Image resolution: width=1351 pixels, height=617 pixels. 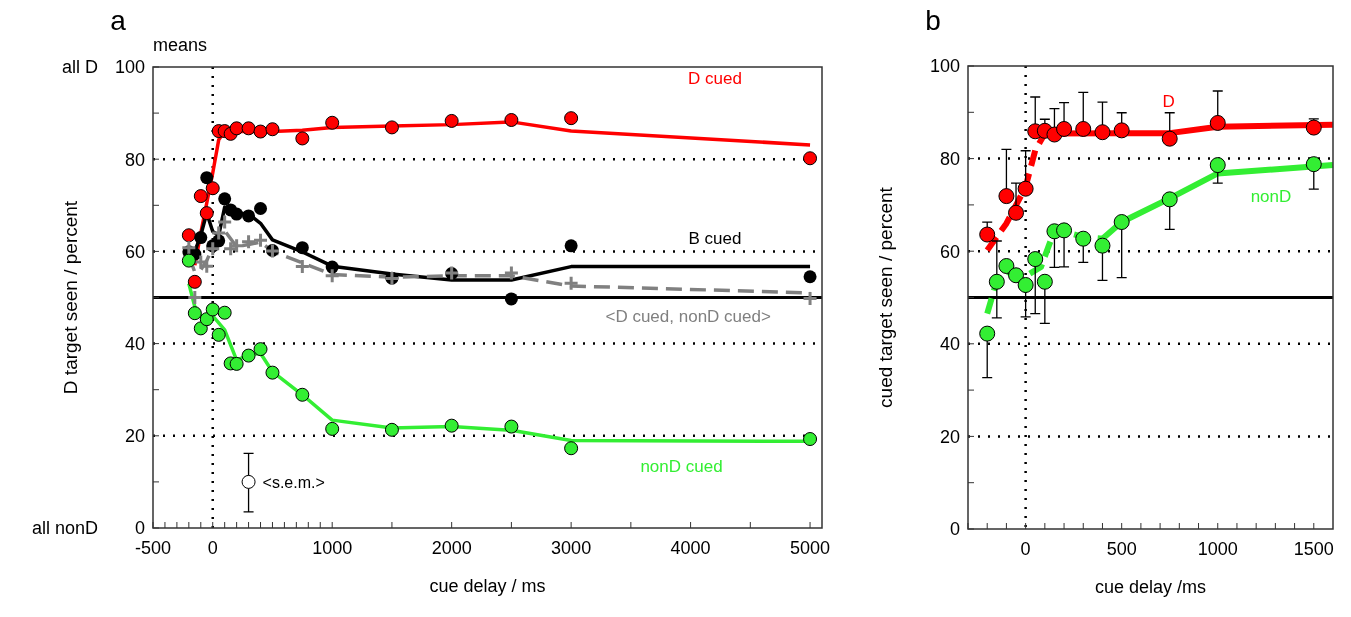 What do you see at coordinates (180, 45) in the screenshot?
I see `chart-subtitle: means` at bounding box center [180, 45].